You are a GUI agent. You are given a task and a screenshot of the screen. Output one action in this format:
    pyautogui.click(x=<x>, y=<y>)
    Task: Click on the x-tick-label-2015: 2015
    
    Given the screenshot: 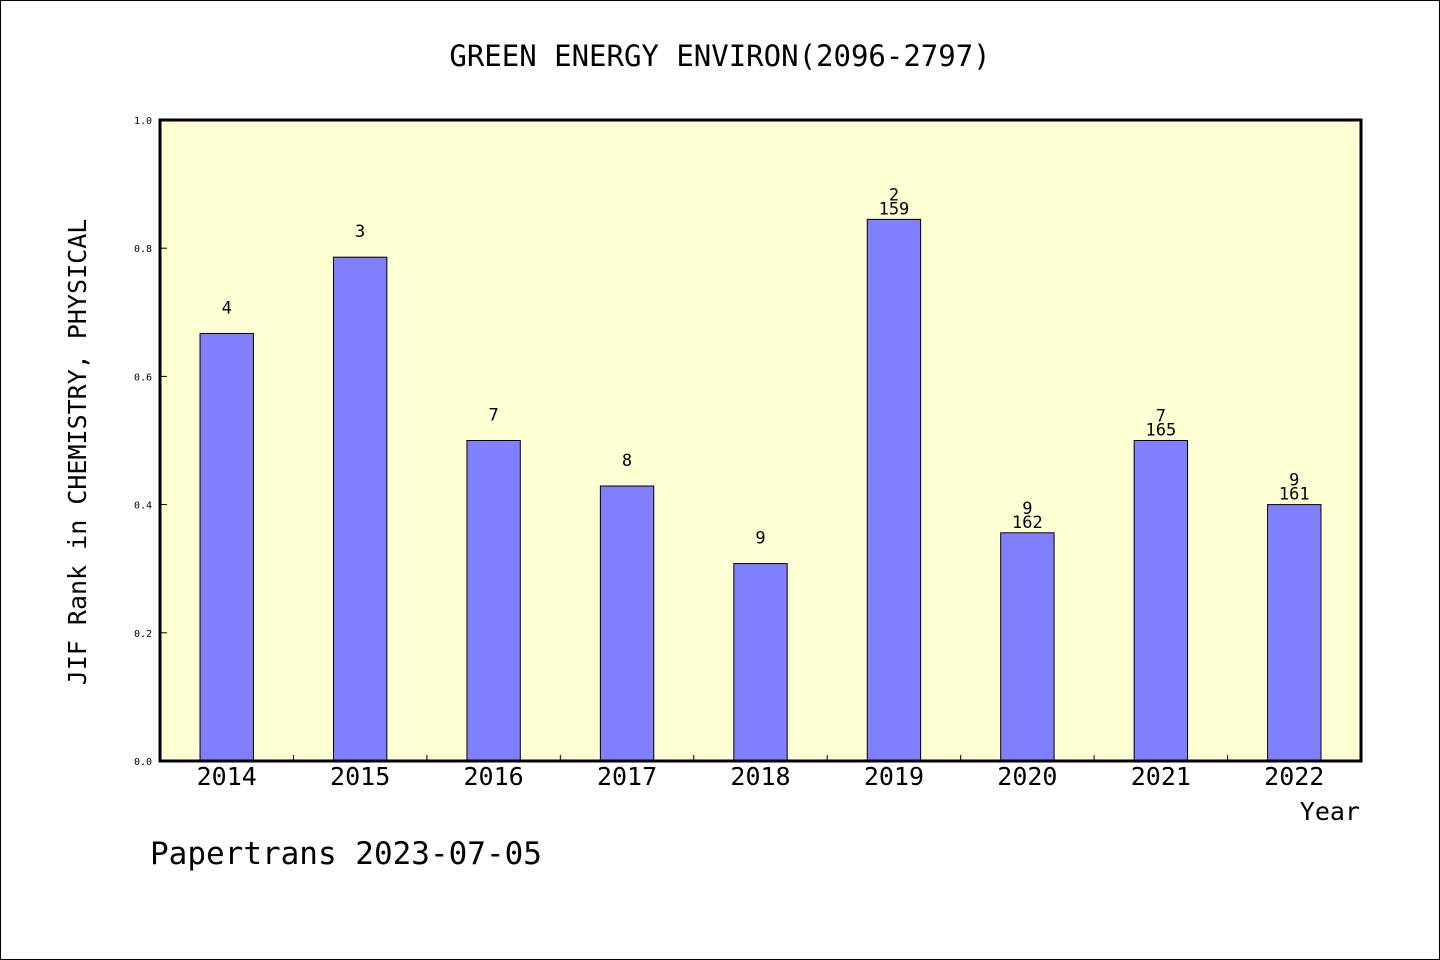 What is the action you would take?
    pyautogui.click(x=360, y=776)
    